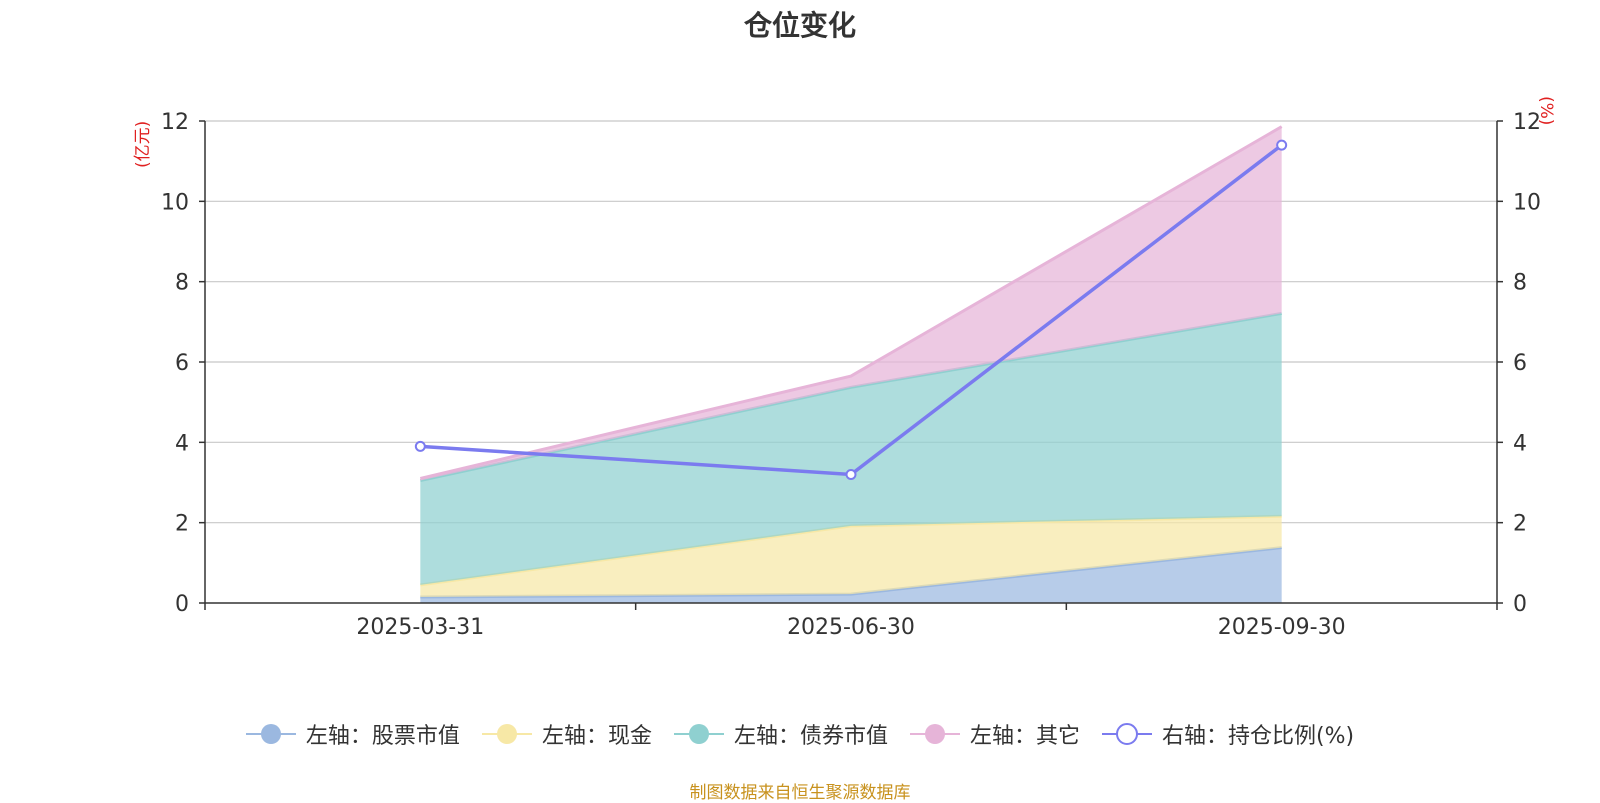 This screenshot has height=803, width=1600. Describe the element at coordinates (851, 575) in the screenshot. I see `area-左轴：股票市值` at that location.